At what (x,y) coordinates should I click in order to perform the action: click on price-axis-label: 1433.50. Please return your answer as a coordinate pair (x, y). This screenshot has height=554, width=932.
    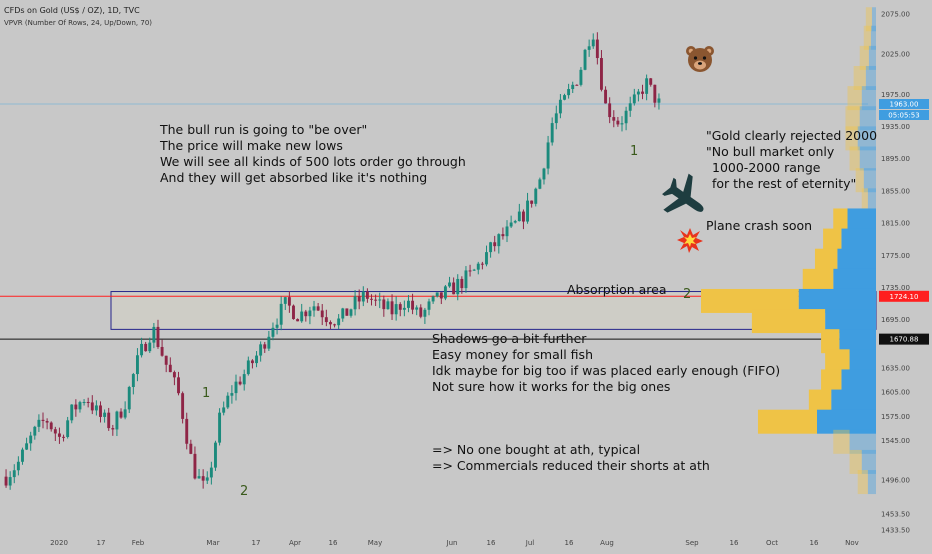
    Looking at the image, I should click on (895, 531).